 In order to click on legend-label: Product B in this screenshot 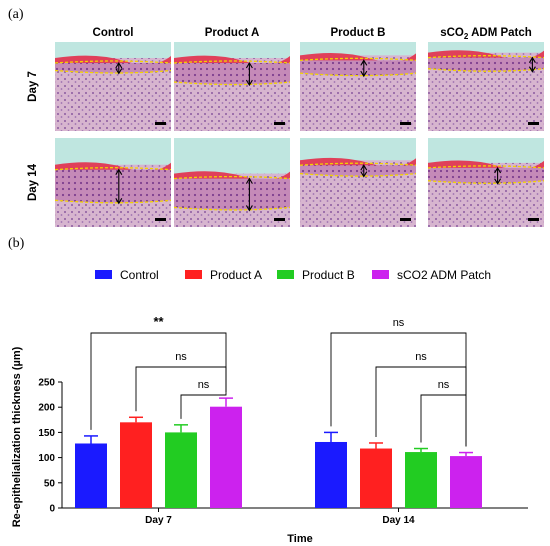, I will do `click(328, 275)`.